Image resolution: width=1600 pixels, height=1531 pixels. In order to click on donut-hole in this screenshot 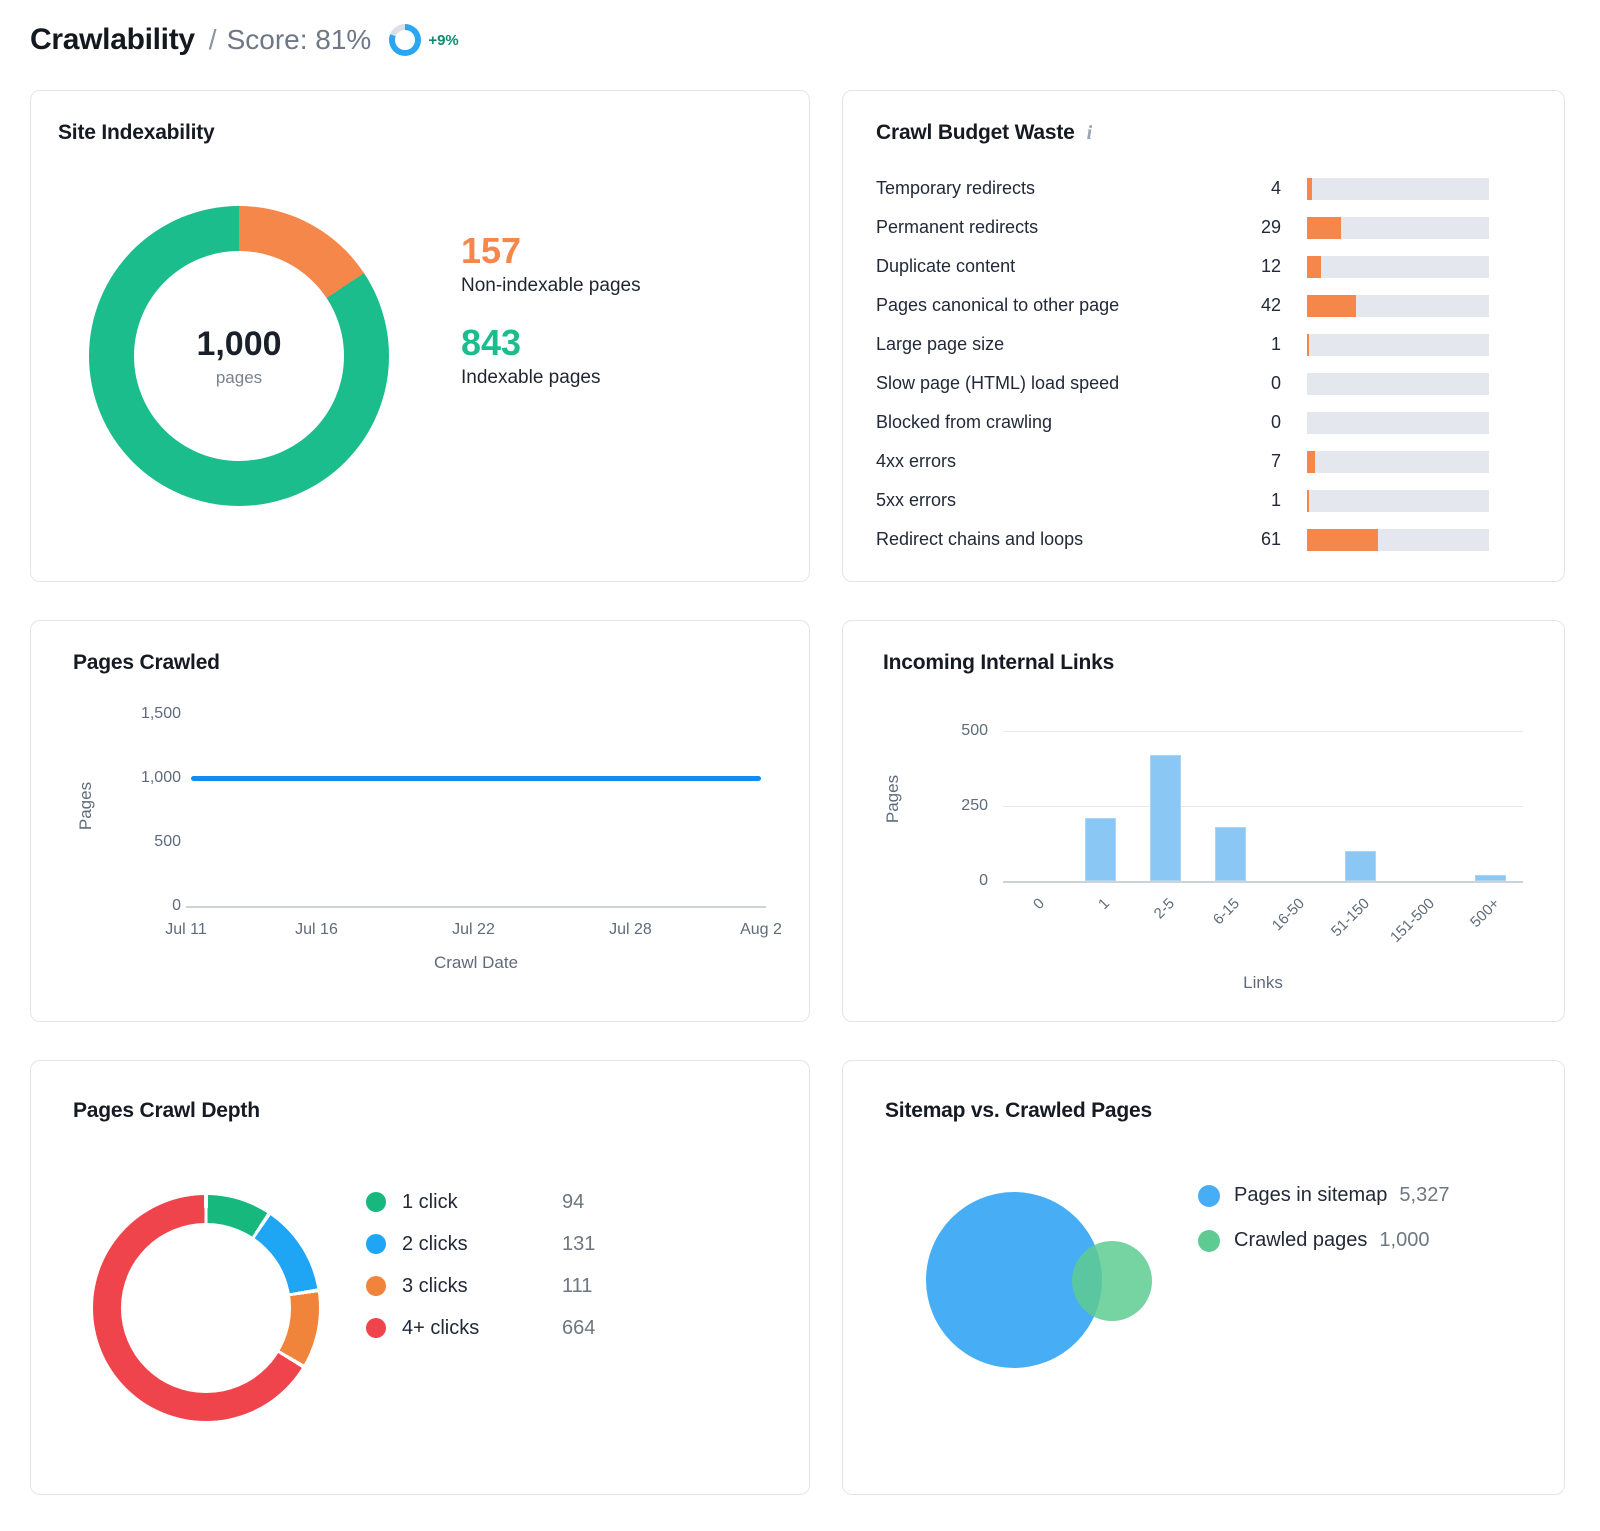, I will do `click(206, 1308)`.